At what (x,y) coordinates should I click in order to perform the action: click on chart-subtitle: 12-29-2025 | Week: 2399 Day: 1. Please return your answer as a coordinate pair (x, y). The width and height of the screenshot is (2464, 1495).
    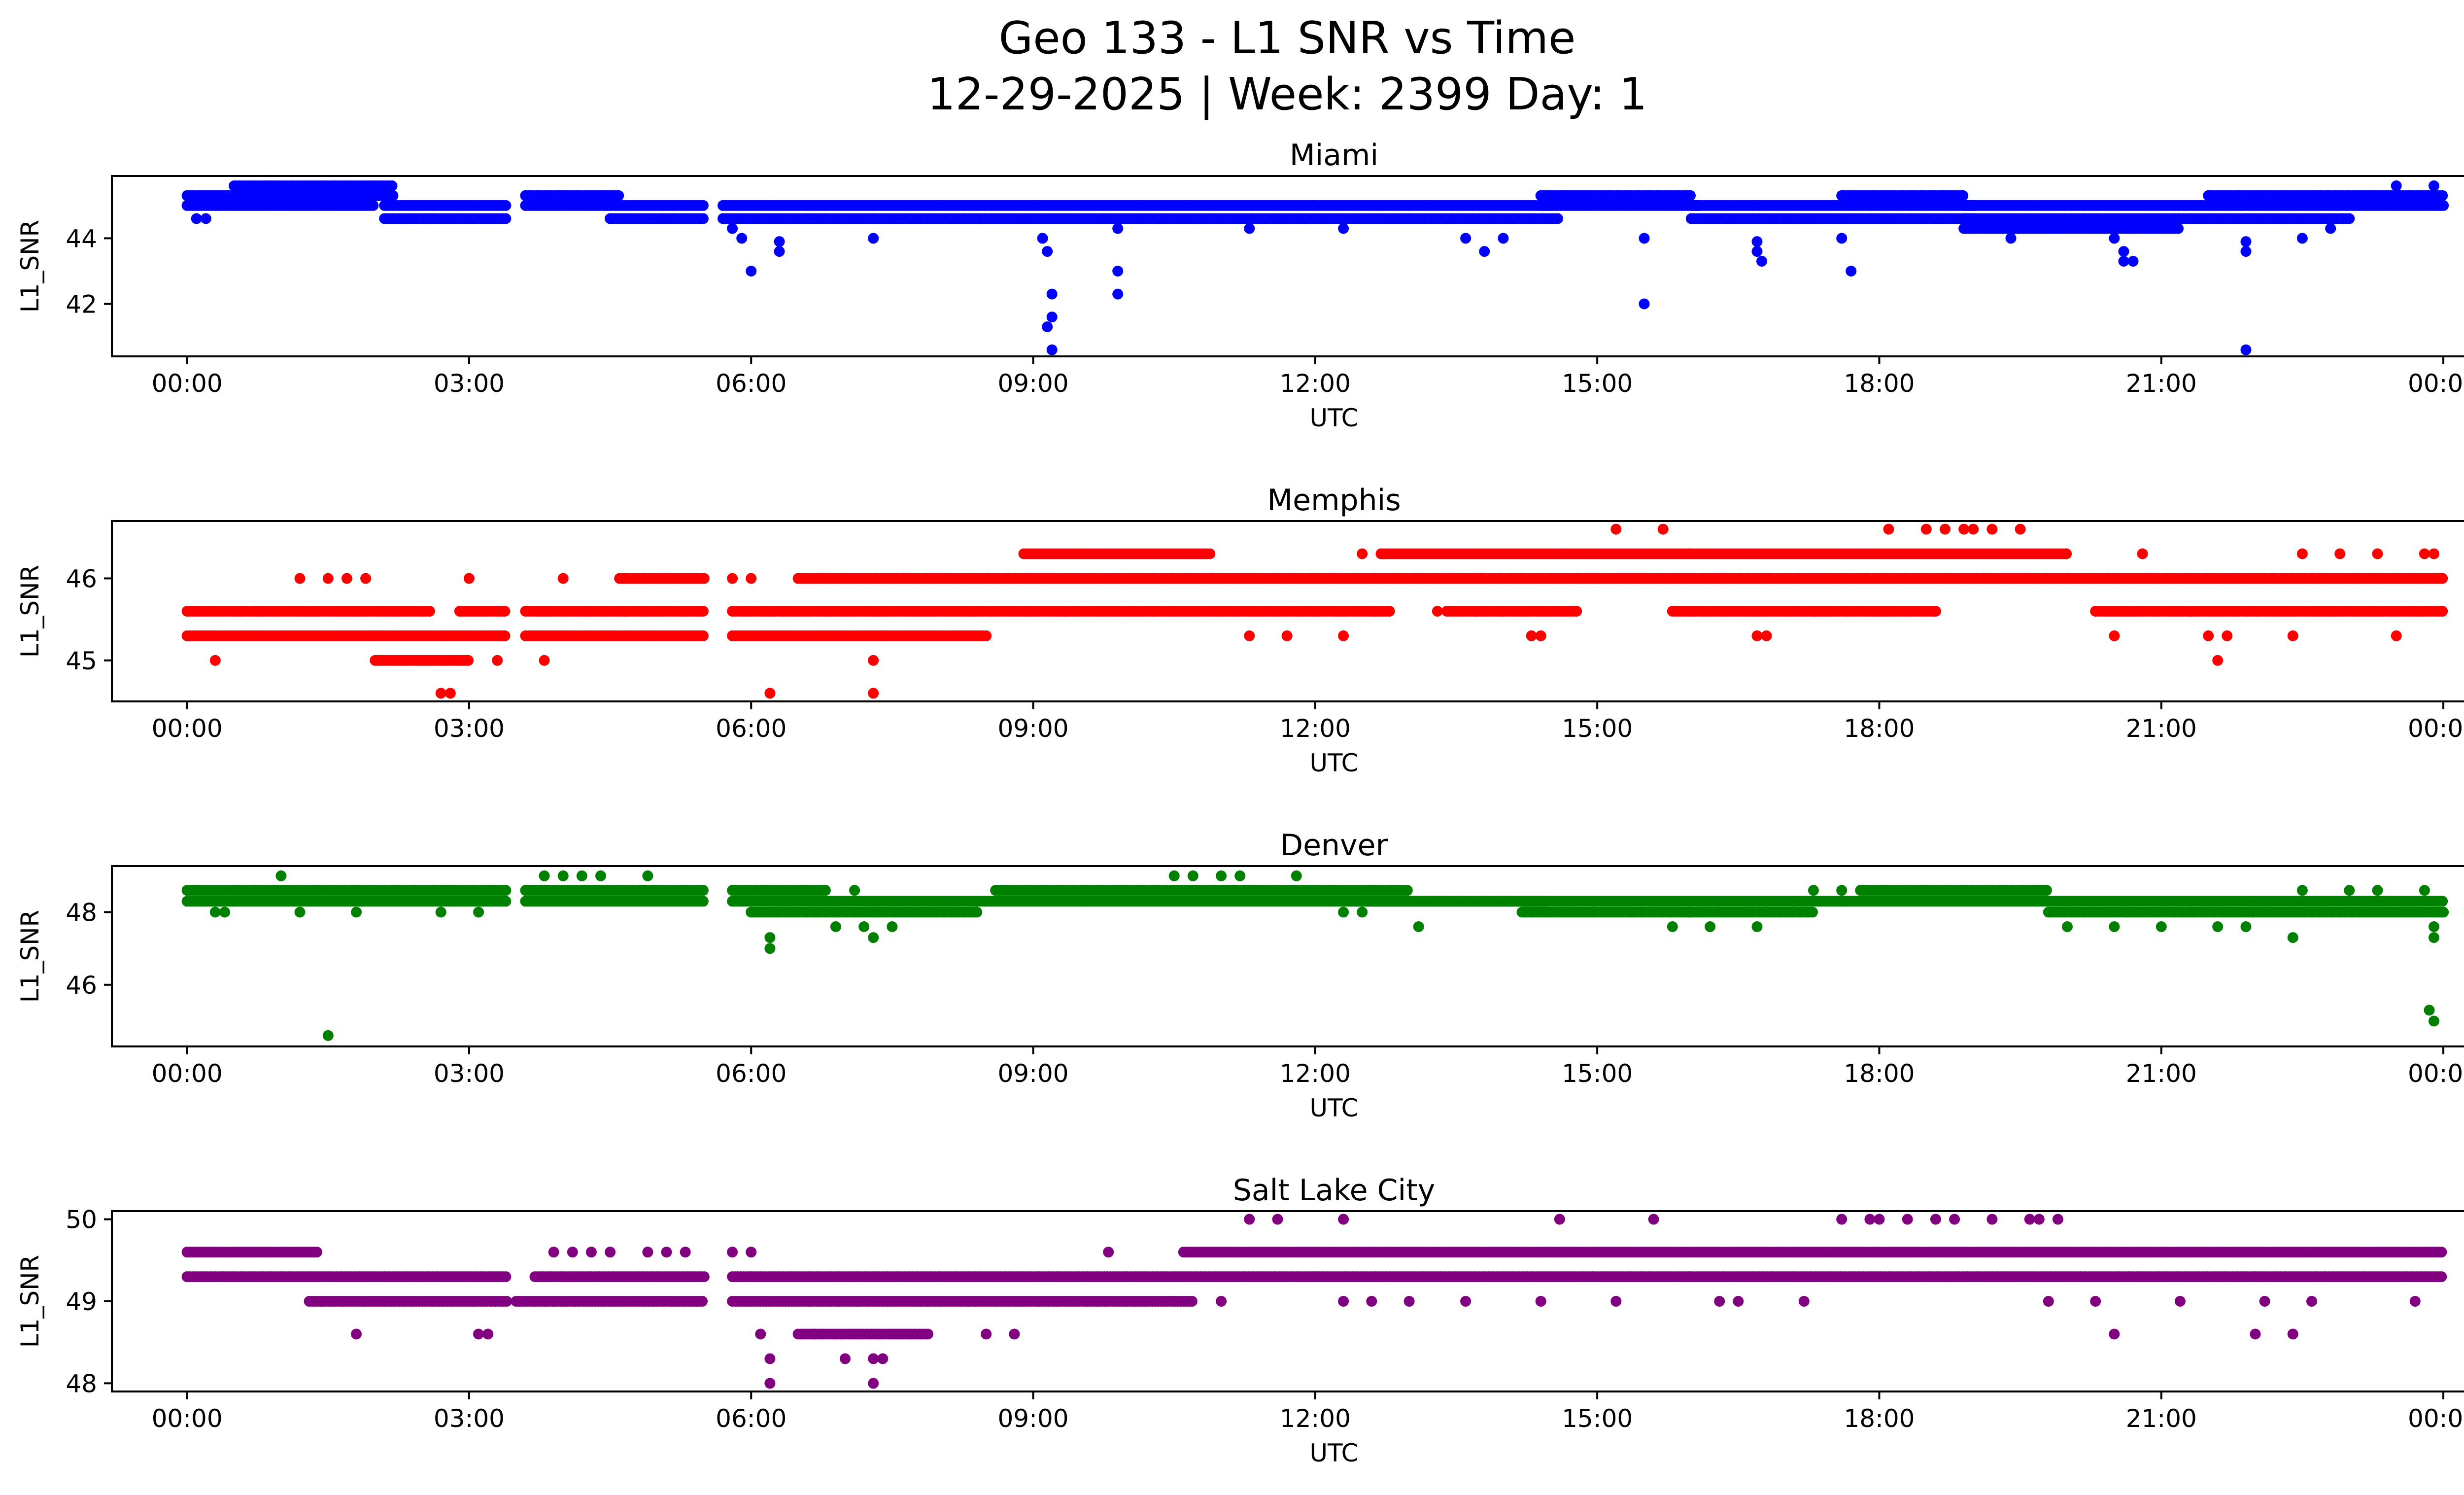
    Looking at the image, I should click on (1287, 94).